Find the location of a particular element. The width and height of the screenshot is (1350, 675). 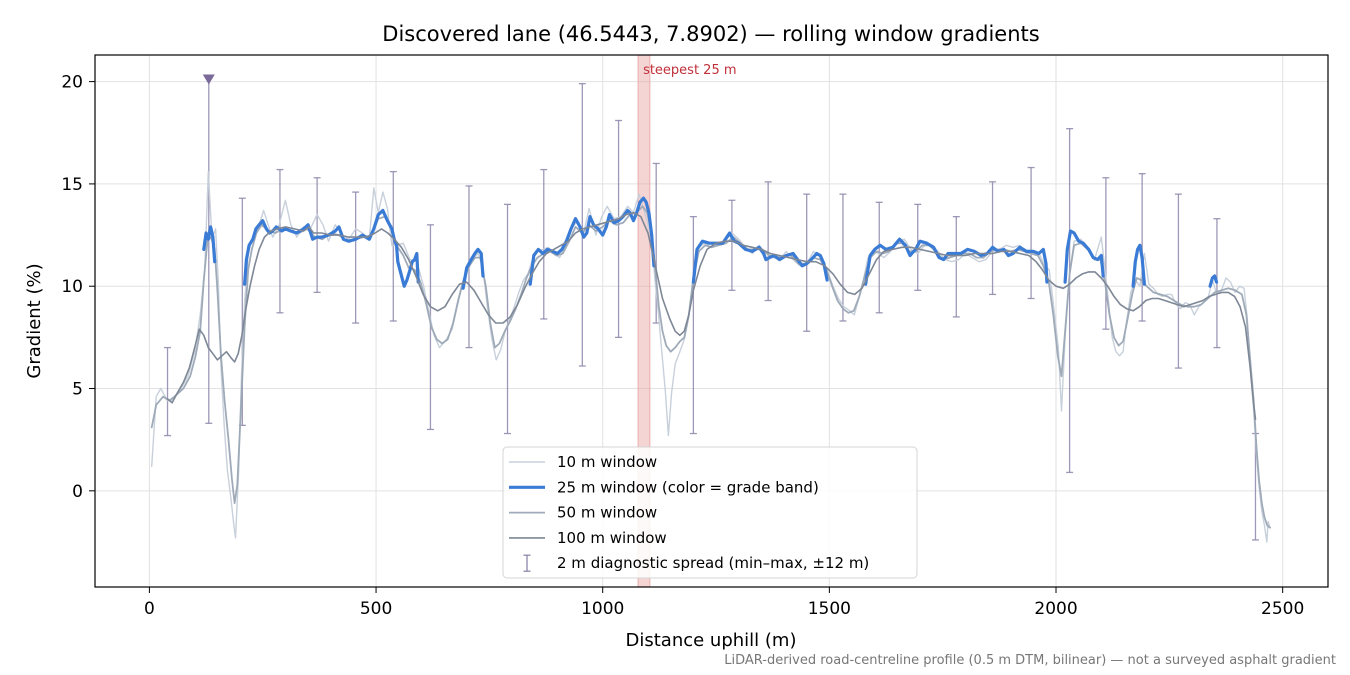

x-axis-label: Distance uphill (m) is located at coordinates (711, 640).